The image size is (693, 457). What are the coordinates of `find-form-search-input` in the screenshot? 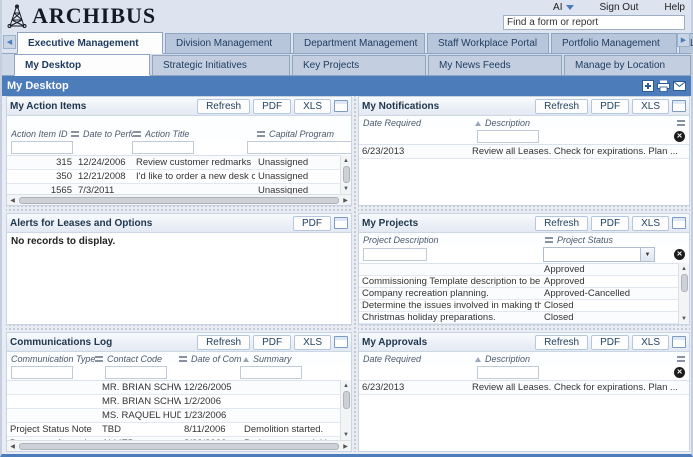 It's located at (594, 22).